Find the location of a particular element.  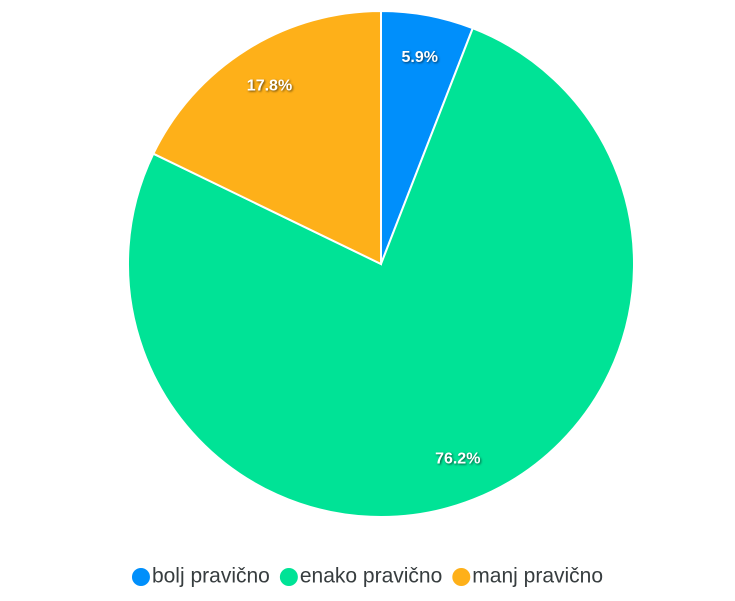

legend-label: bolj pravično is located at coordinates (211, 576).